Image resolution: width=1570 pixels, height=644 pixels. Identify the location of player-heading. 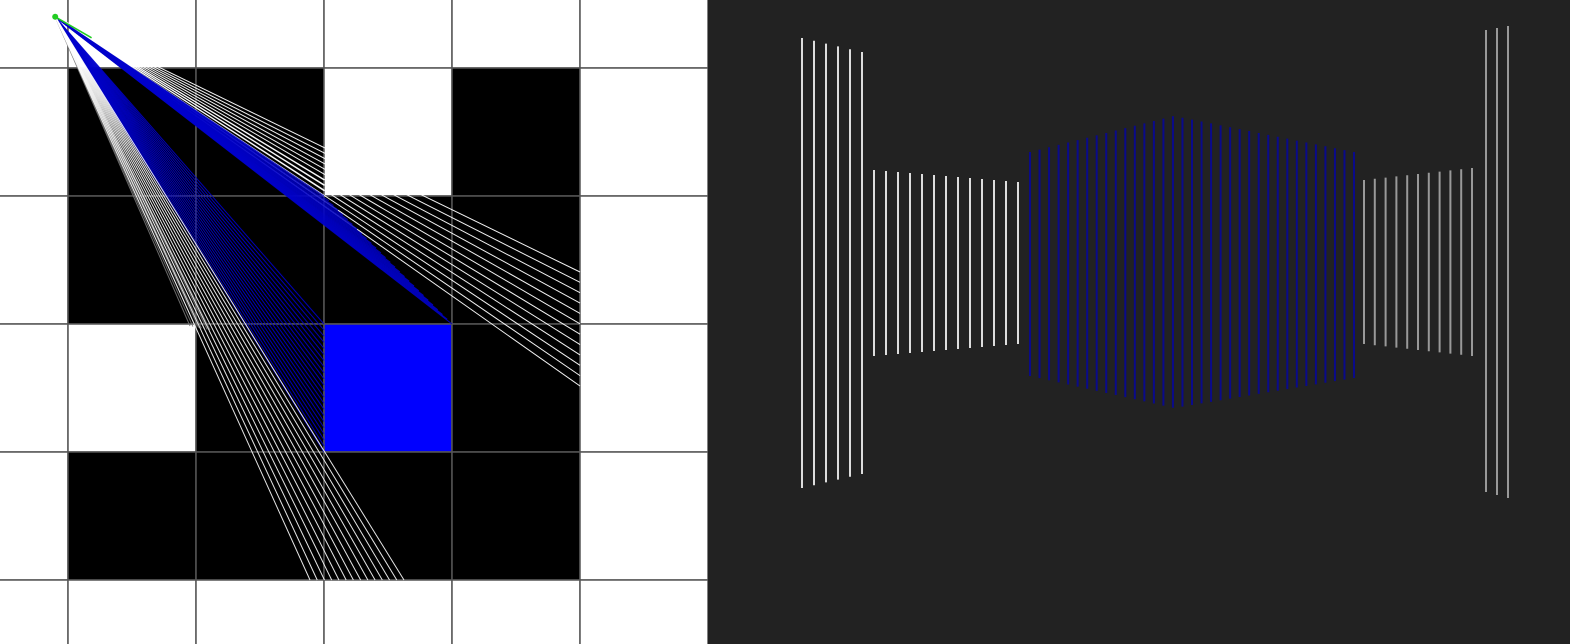
(73, 27).